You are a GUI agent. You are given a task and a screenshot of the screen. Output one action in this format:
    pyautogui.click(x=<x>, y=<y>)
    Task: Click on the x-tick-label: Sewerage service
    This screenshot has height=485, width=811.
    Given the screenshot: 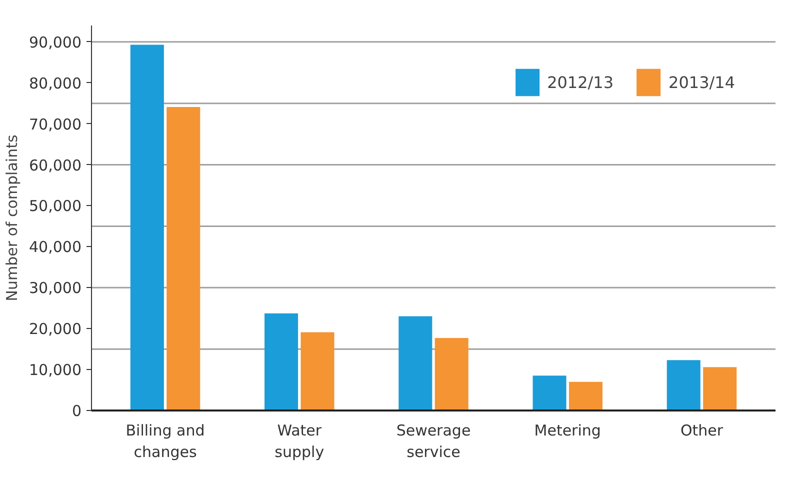 What is the action you would take?
    pyautogui.click(x=433, y=442)
    